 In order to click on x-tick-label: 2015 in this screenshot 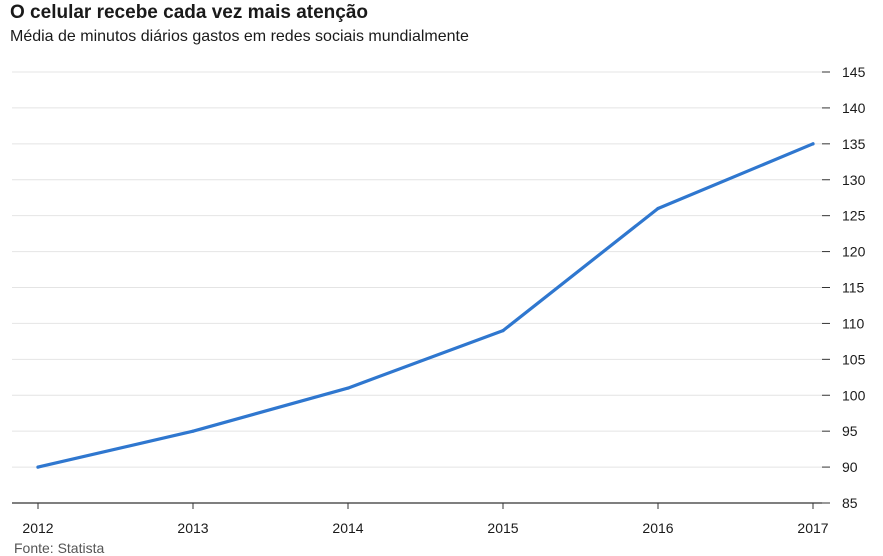, I will do `click(502, 528)`.